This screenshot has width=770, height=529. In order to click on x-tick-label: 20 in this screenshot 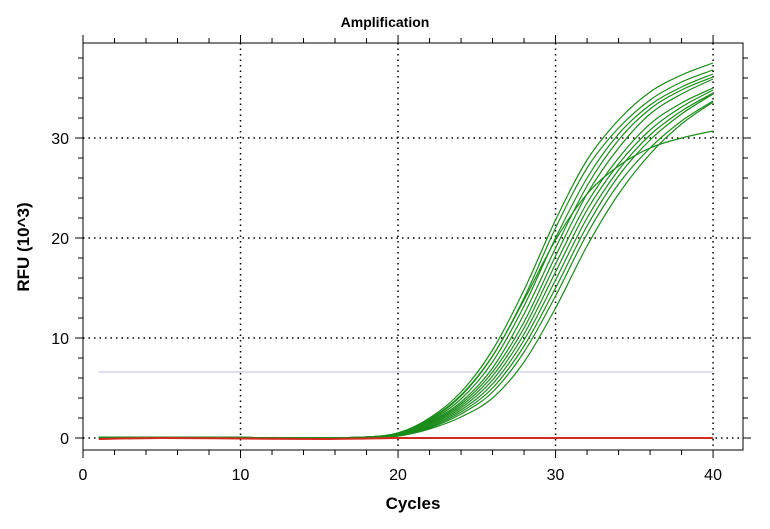, I will do `click(398, 475)`.